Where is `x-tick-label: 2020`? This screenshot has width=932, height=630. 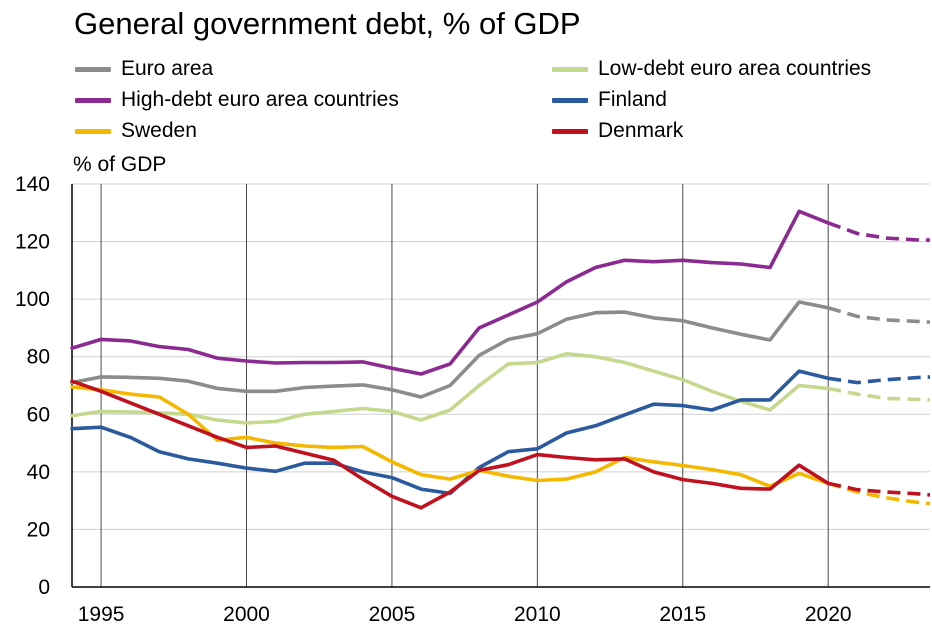
x-tick-label: 2020 is located at coordinates (828, 614).